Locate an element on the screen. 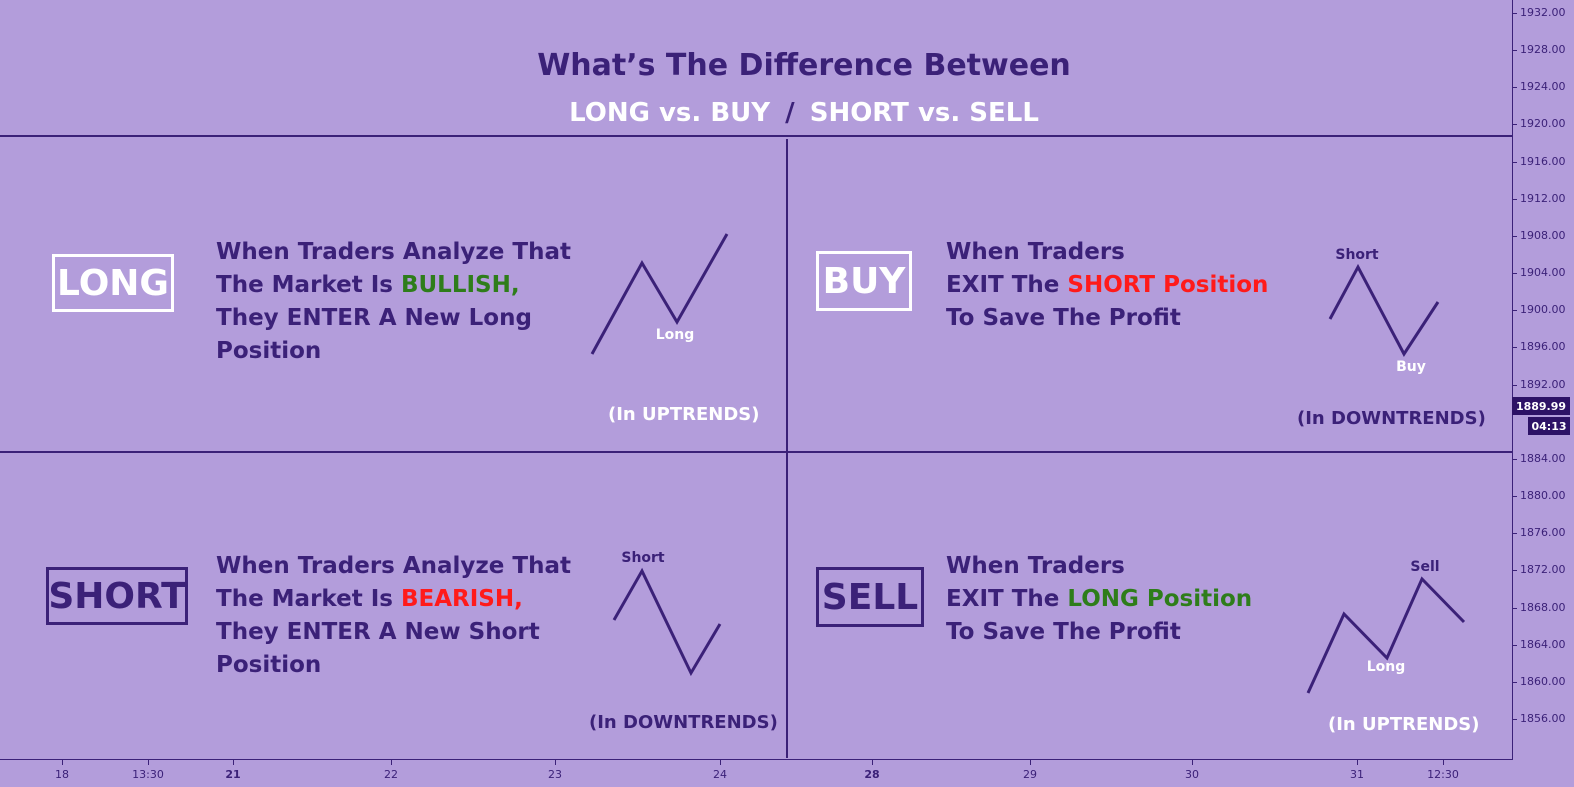 The image size is (1574, 787). buy-desc-line2: EXIT The SHORT Position is located at coordinates (1107, 285).